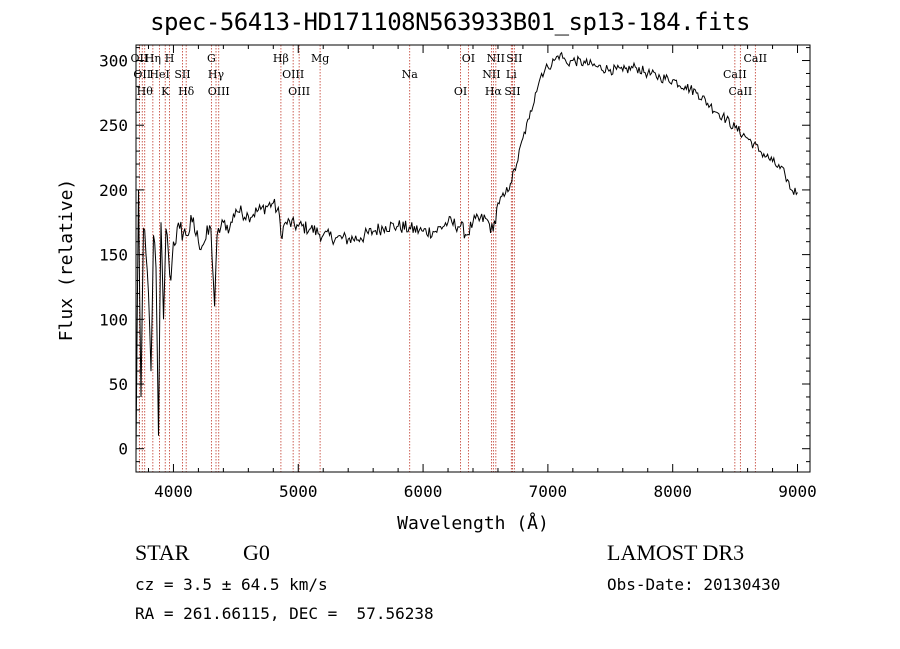 The width and height of the screenshot is (900, 649). What do you see at coordinates (159, 74) in the screenshot?
I see `line-marker-label: HeI` at bounding box center [159, 74].